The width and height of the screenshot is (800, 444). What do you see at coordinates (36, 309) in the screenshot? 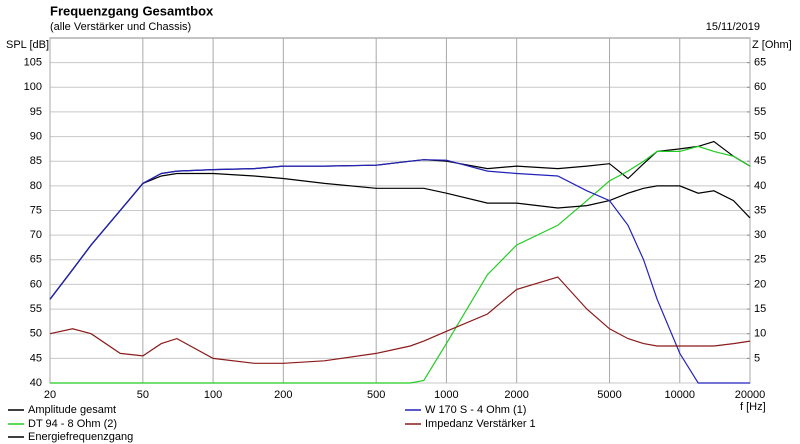
I see `y-tick-label: 55` at bounding box center [36, 309].